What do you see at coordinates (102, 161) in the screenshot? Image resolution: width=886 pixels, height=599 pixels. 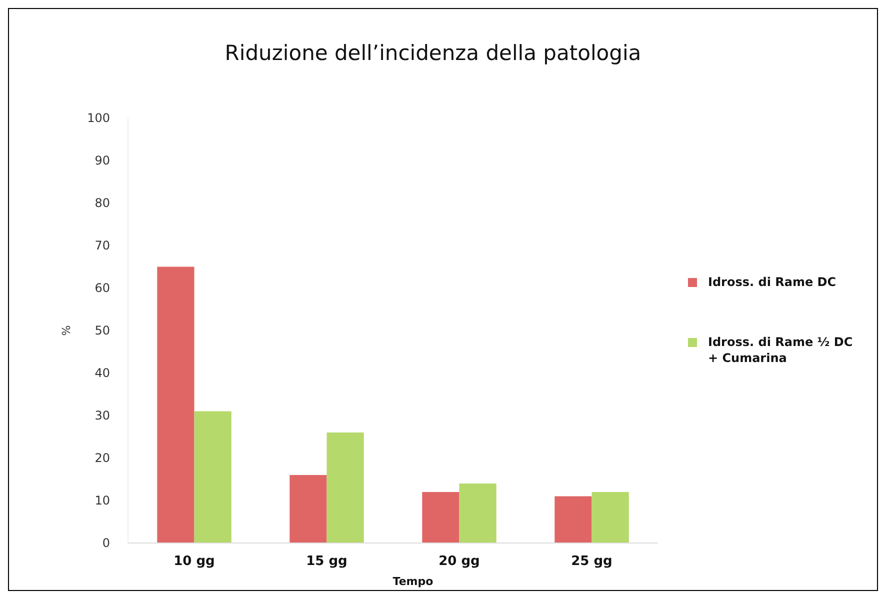 I see `y-tick-label: 90` at bounding box center [102, 161].